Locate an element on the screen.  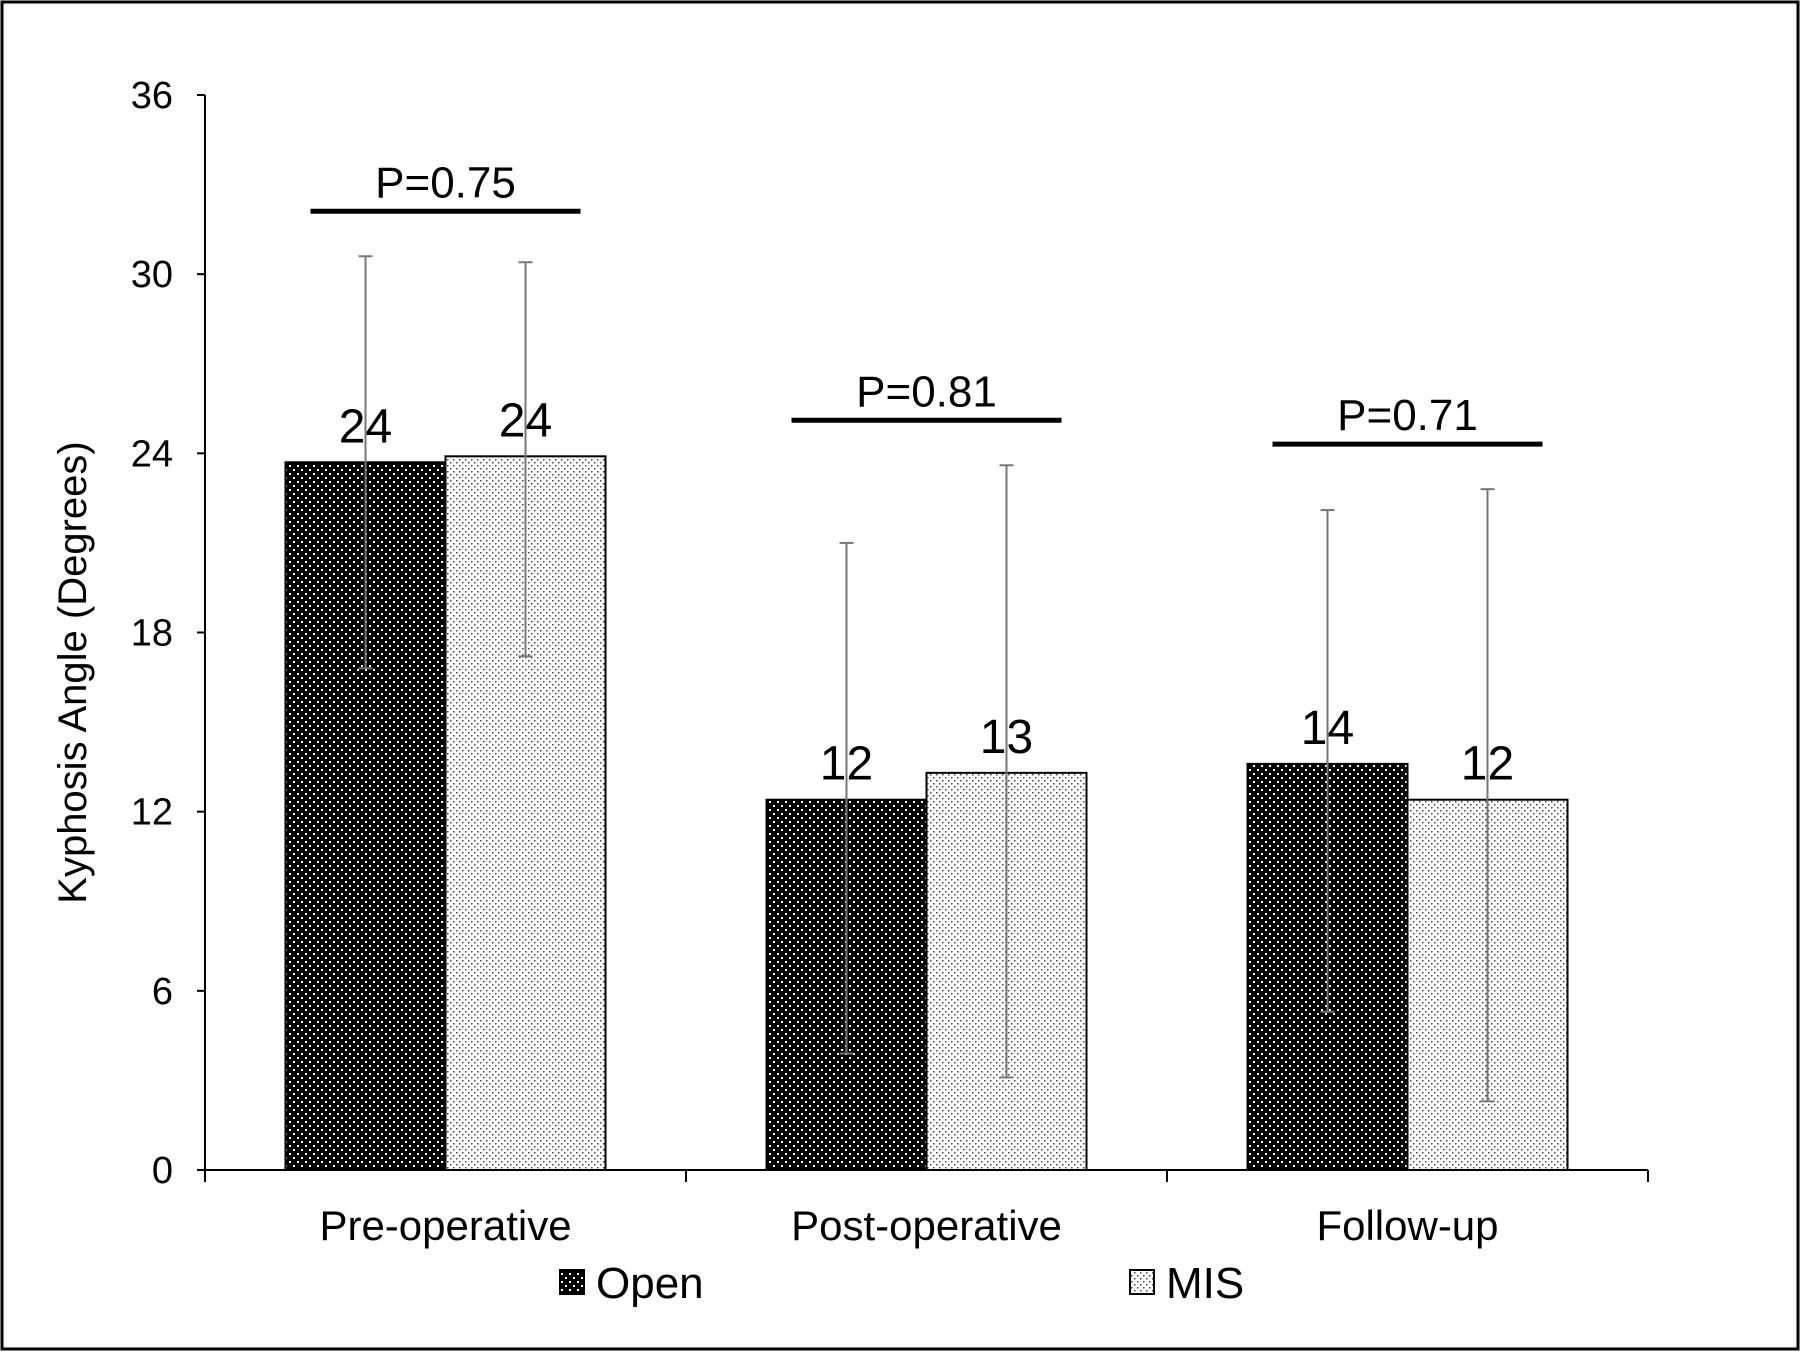
y-tick-label: 12 is located at coordinates (152, 813).